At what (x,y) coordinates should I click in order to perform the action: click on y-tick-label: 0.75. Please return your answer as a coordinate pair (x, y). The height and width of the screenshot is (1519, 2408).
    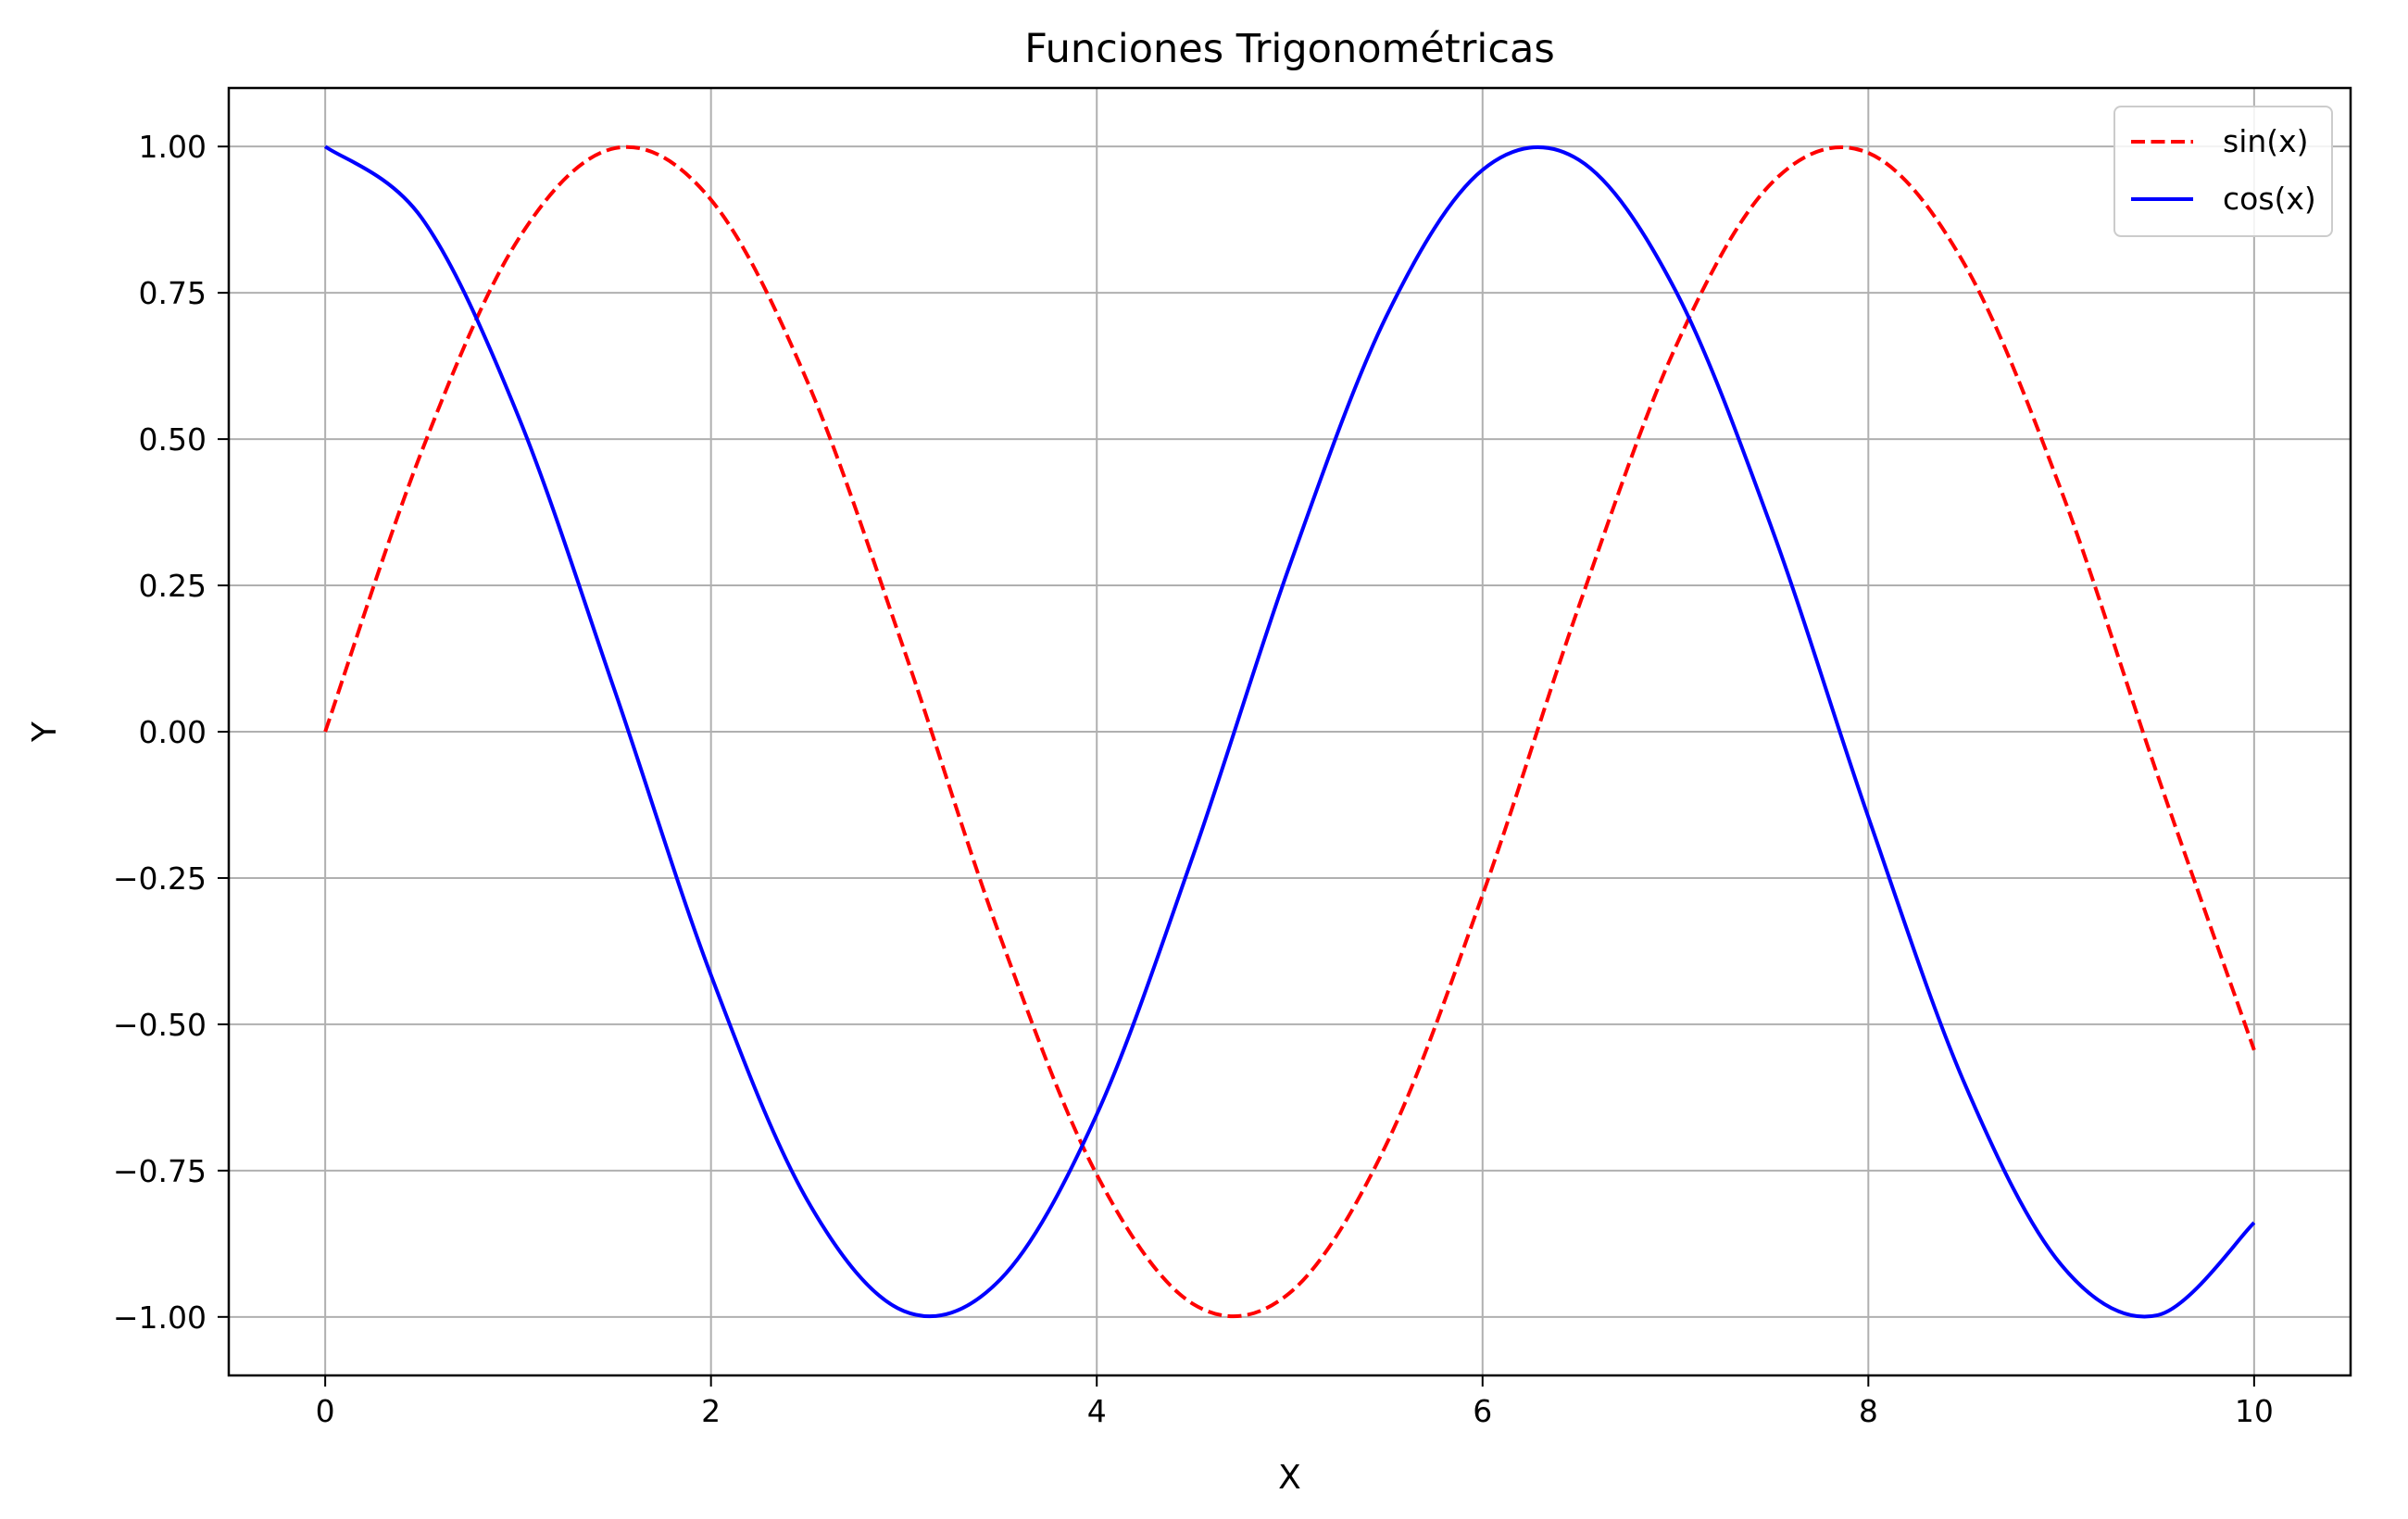
    Looking at the image, I should click on (173, 293).